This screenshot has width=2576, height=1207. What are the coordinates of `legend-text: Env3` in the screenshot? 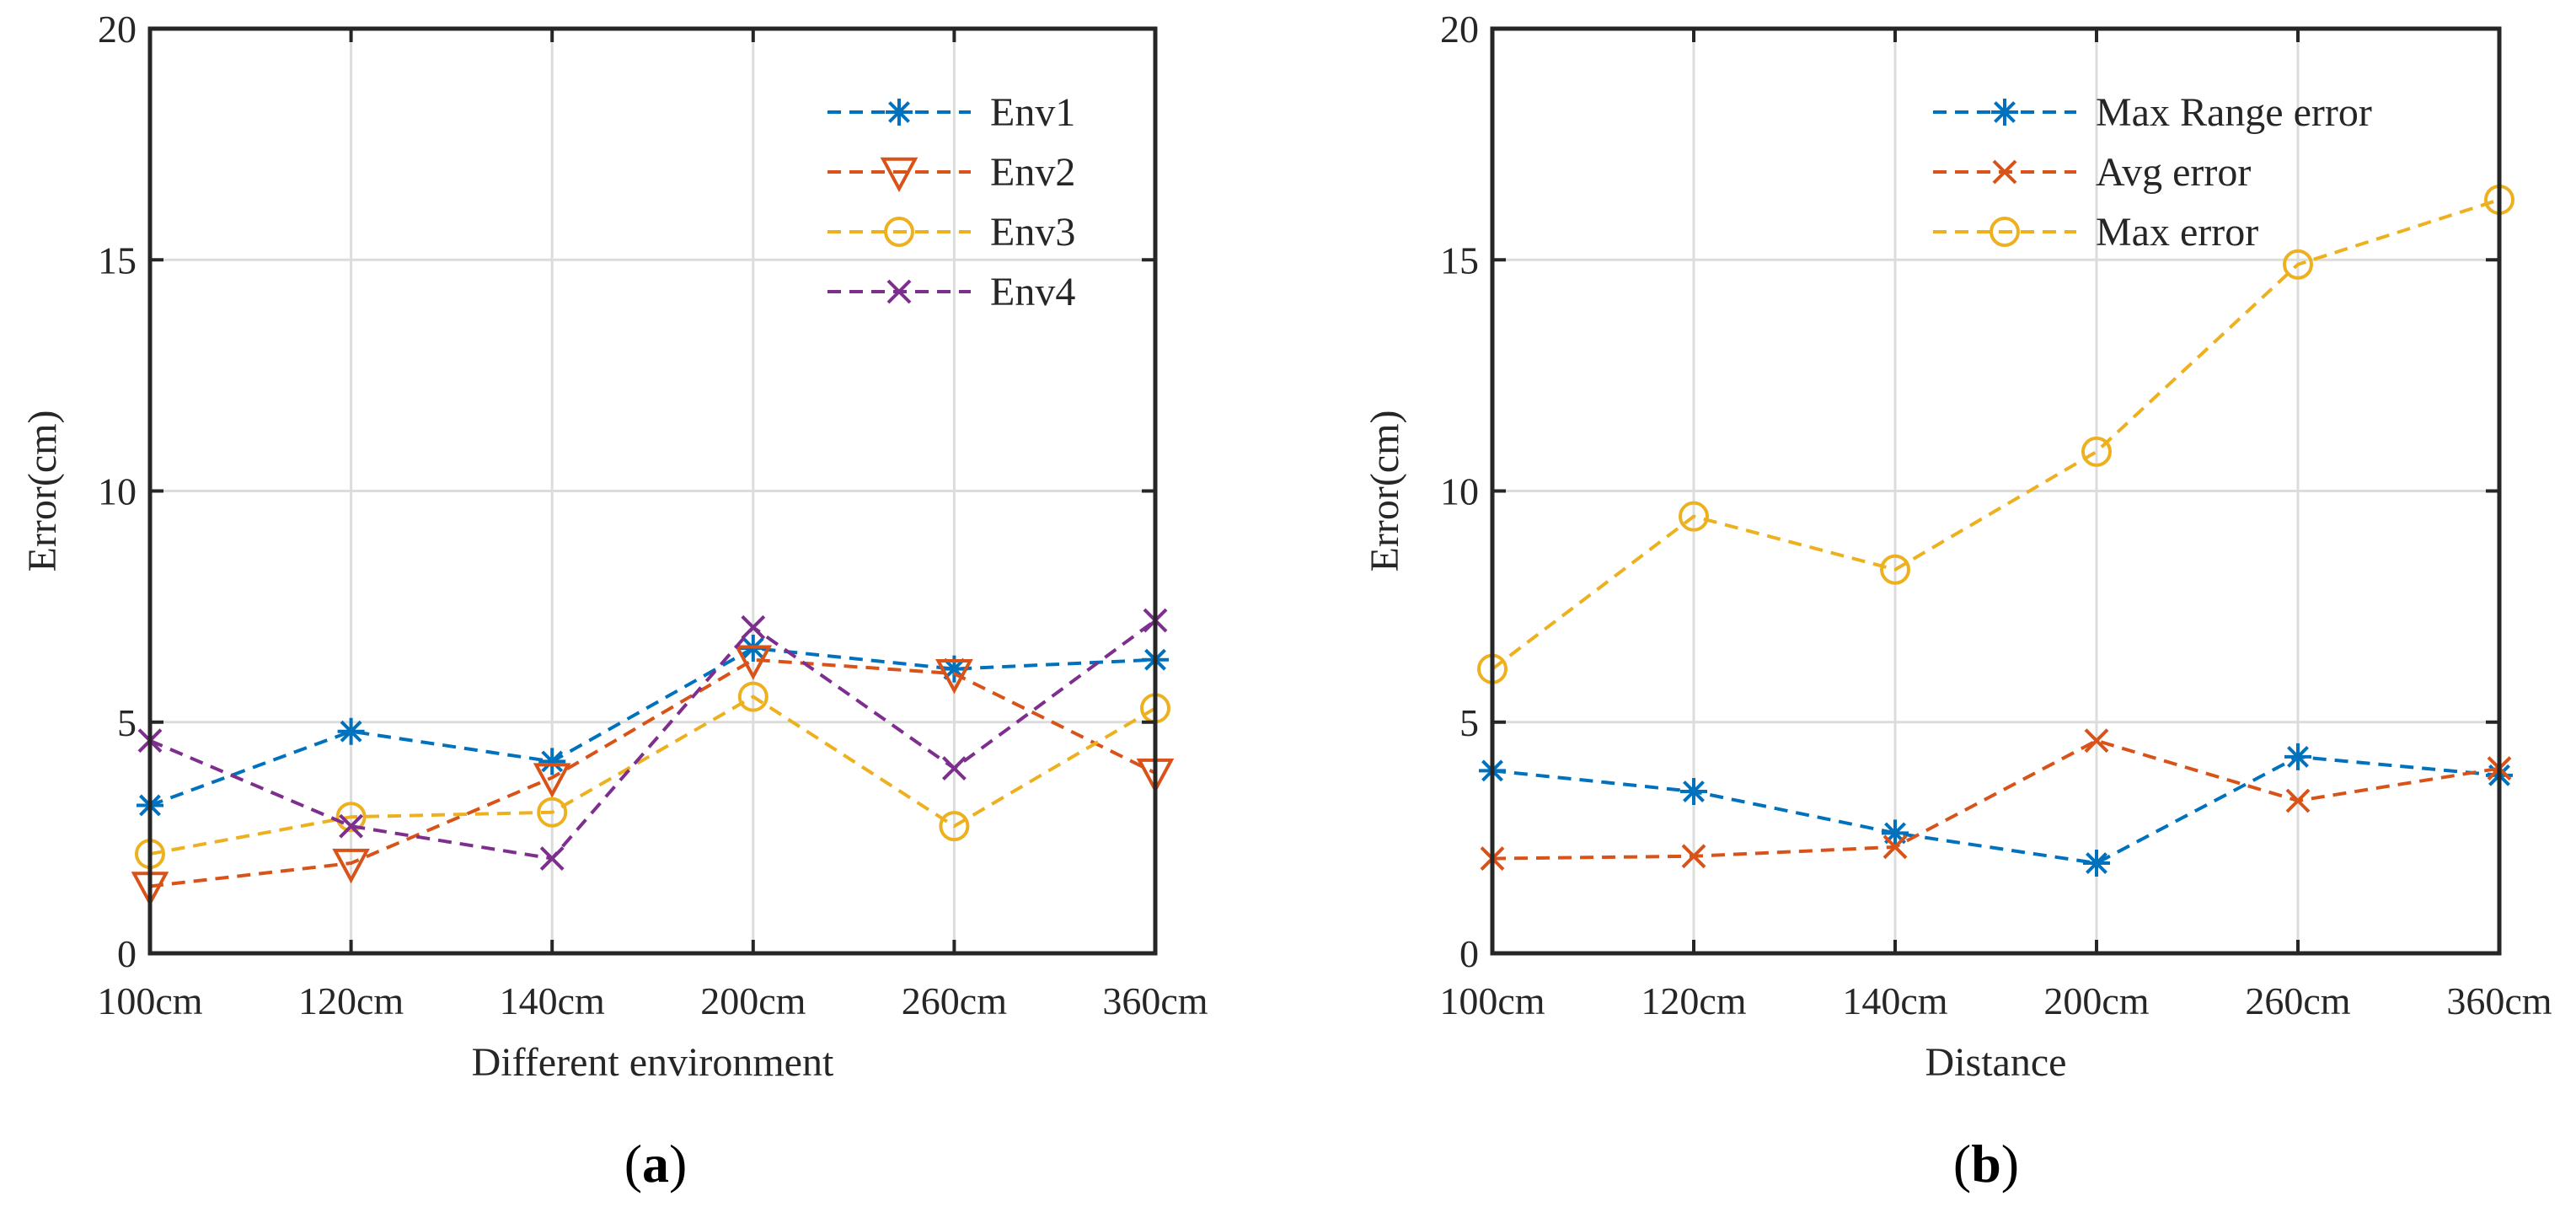 It's located at (1033, 233).